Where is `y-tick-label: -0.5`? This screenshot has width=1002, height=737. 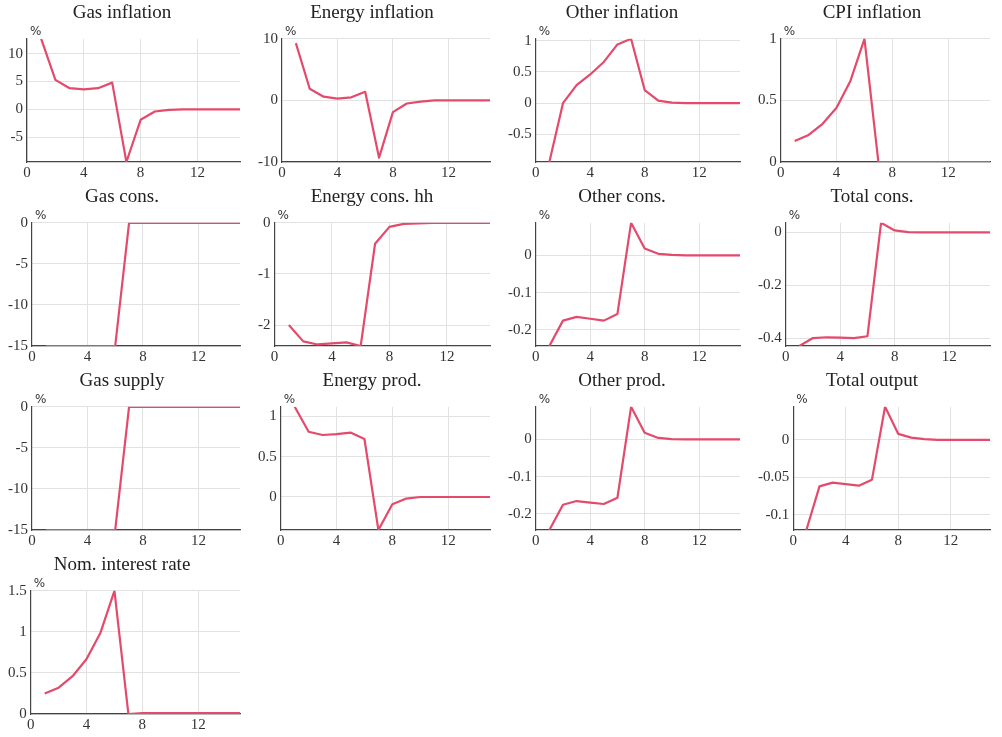
y-tick-label: -0.5 is located at coordinates (520, 133).